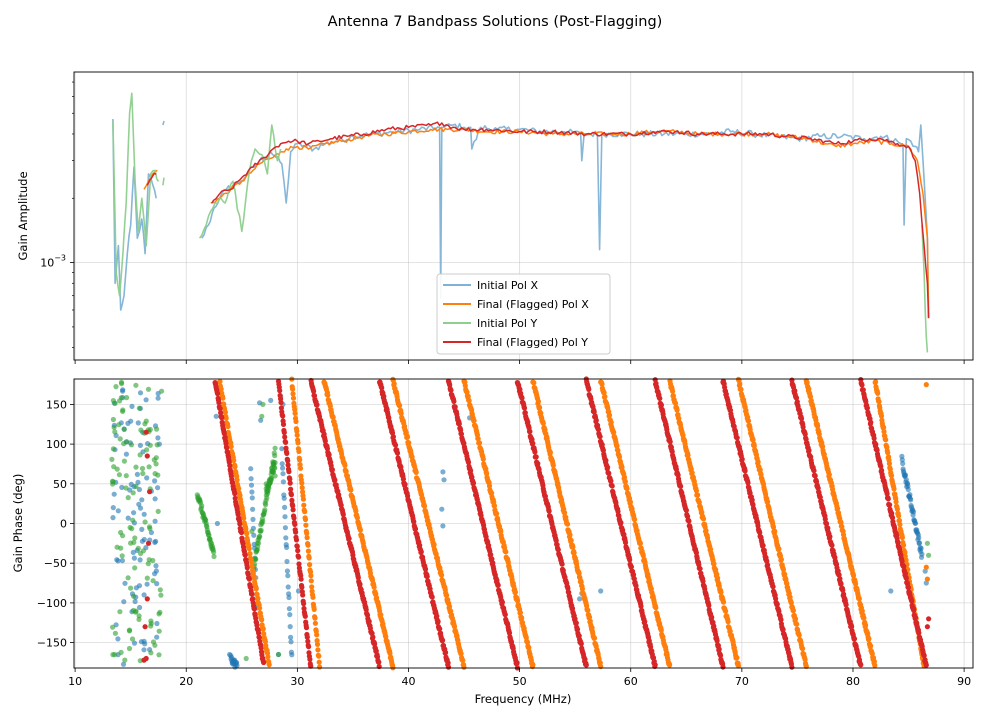 This screenshot has height=720, width=990. Describe the element at coordinates (523, 699) in the screenshot. I see `phase-xlabel: Frequency (MHz)` at that location.